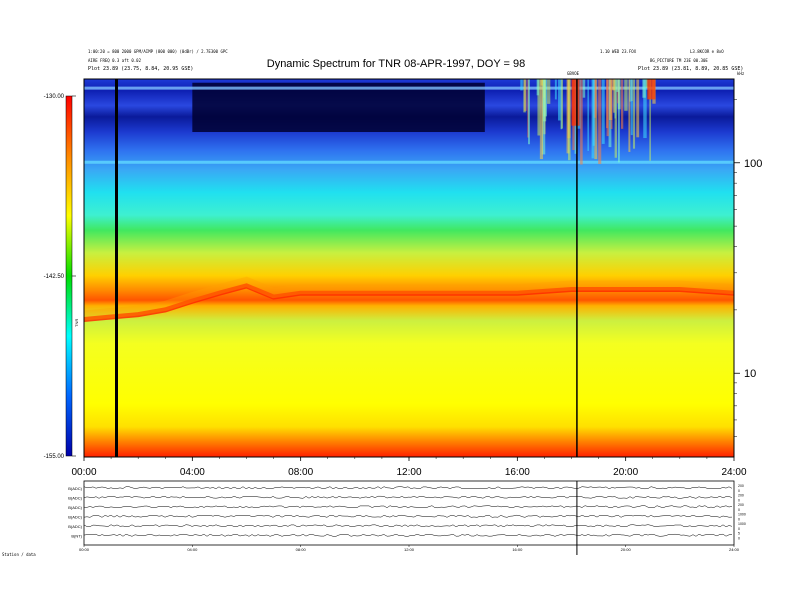 Image resolution: width=792 pixels, height=612 pixels. Describe the element at coordinates (408, 472) in the screenshot. I see `x-tick-label: 12:00` at that location.